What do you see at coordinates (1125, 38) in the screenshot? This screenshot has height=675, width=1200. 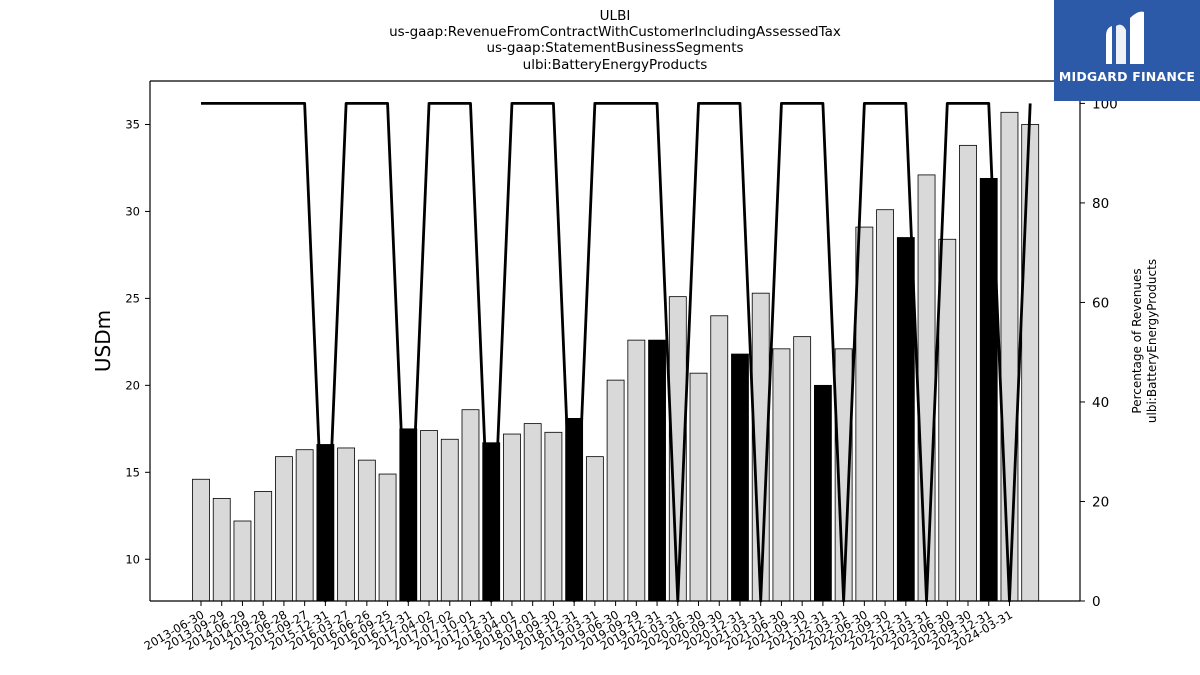 I see `midgard-logo-icon` at bounding box center [1125, 38].